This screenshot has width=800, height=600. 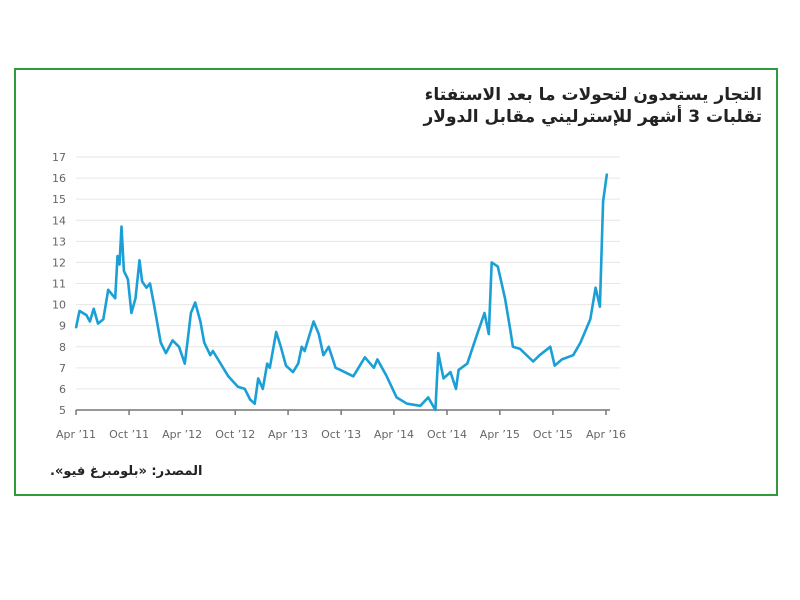 I want to click on y-tick-label: 11, so click(x=59, y=284).